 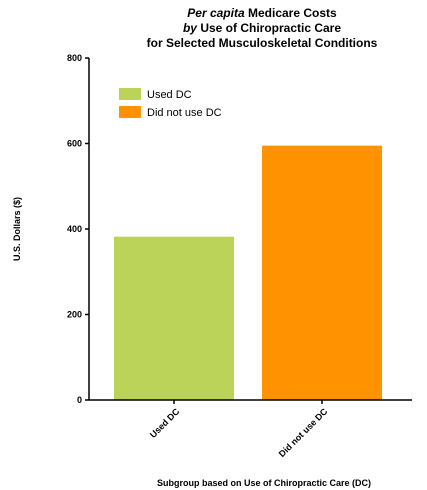 I want to click on chart-title-line-3: for Selected Musculoskeletal Conditions, so click(x=262, y=43).